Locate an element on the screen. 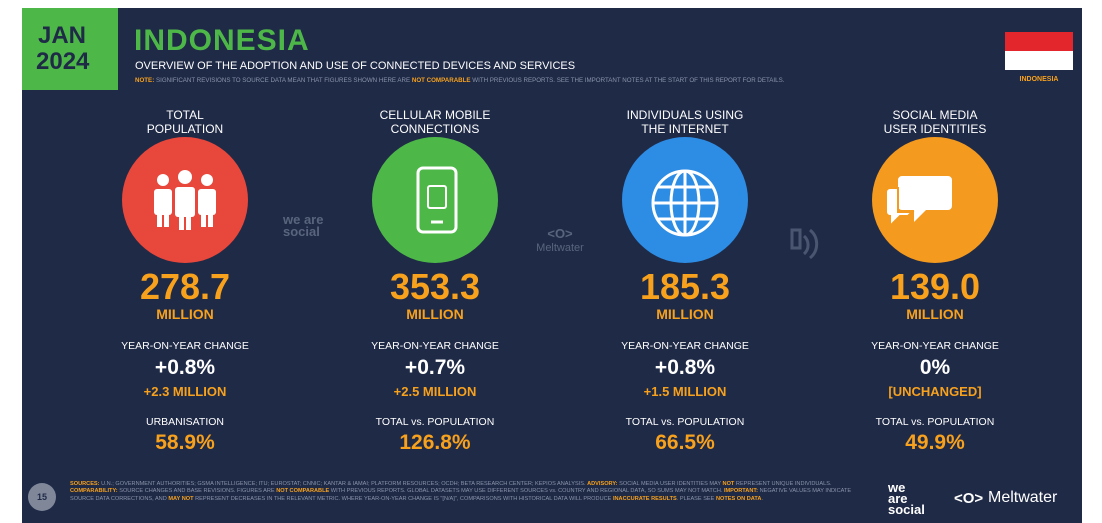  watermark-mark: <O> is located at coordinates (560, 233).